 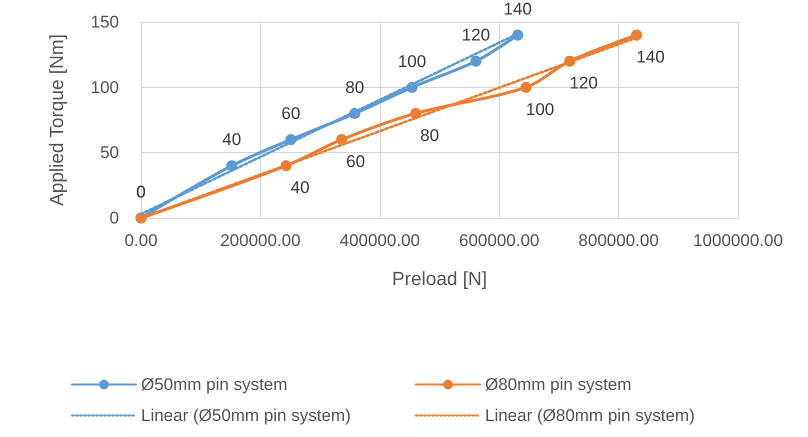 I want to click on legend-label: Ø50mm pin system, so click(x=214, y=384).